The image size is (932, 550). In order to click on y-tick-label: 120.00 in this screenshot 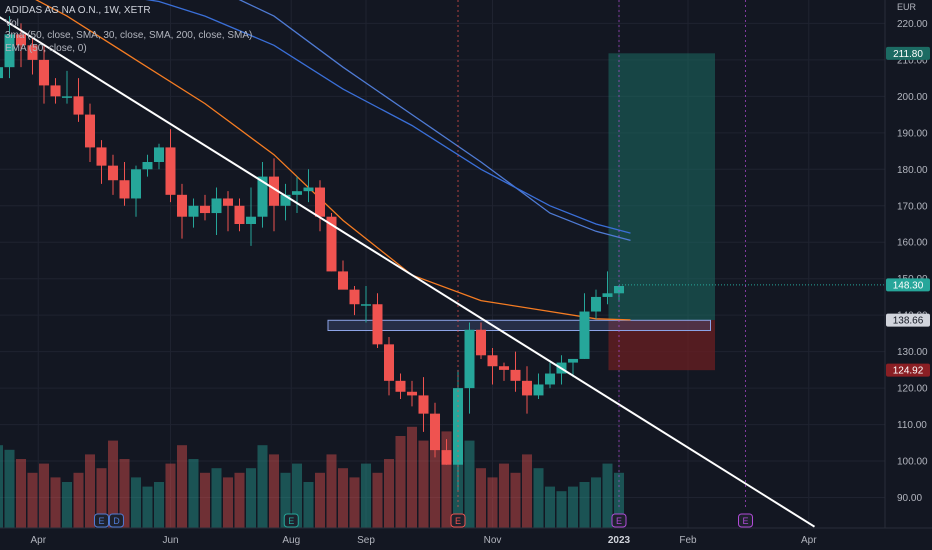, I will do `click(912, 389)`.